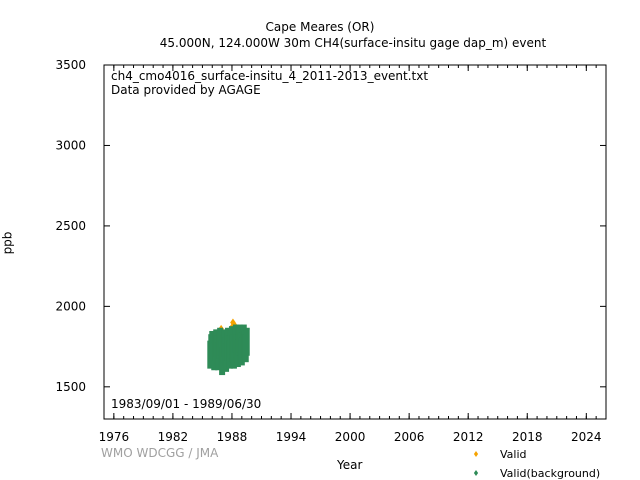  I want to click on x-tick-label: 2006, so click(409, 437).